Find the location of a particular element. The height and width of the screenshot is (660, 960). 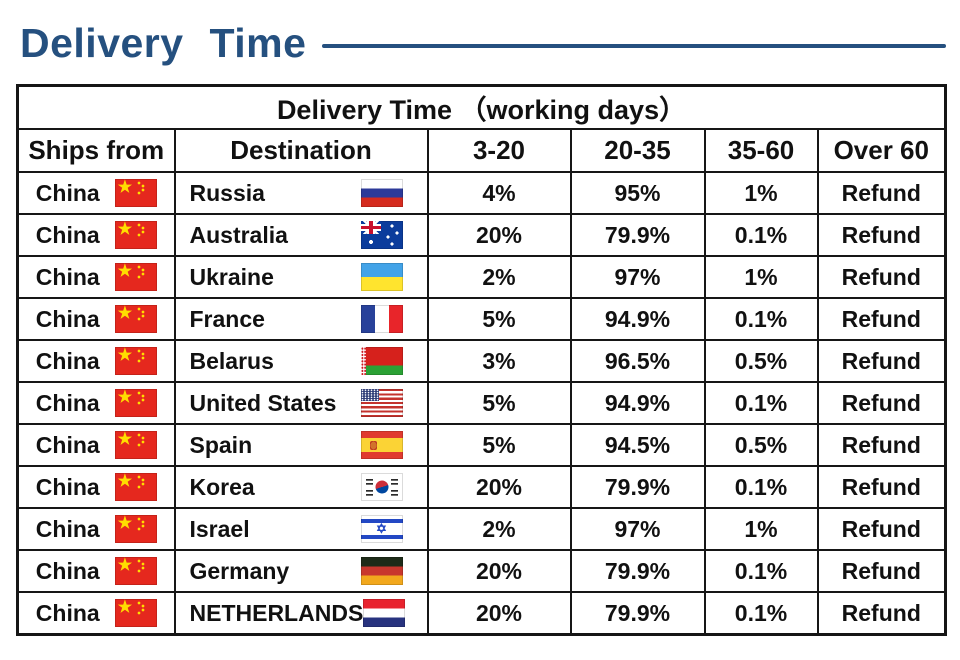

flag-icon-netherlands is located at coordinates (384, 613).